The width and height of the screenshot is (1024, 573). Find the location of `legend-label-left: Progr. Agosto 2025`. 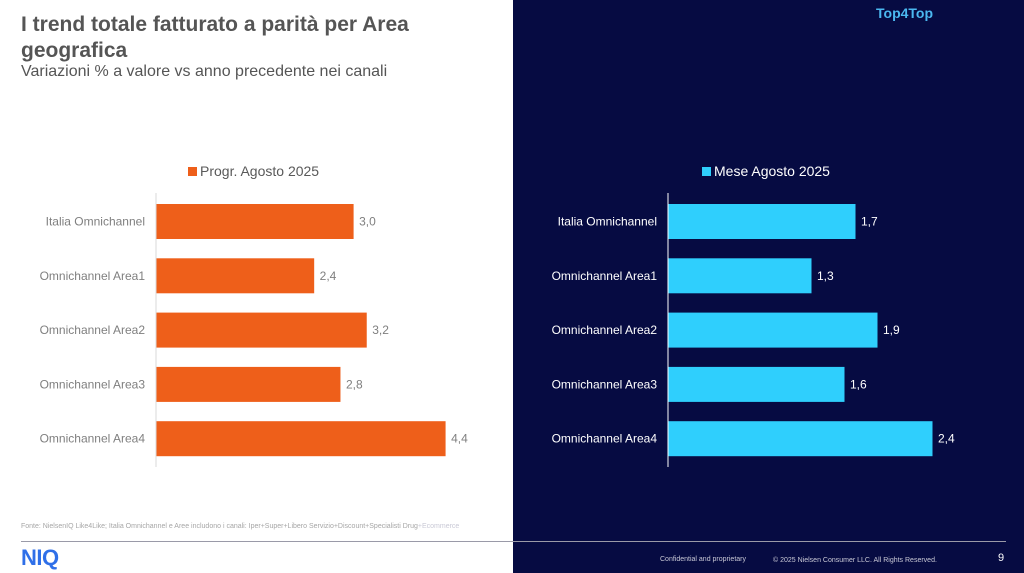

legend-label-left: Progr. Agosto 2025 is located at coordinates (260, 171).